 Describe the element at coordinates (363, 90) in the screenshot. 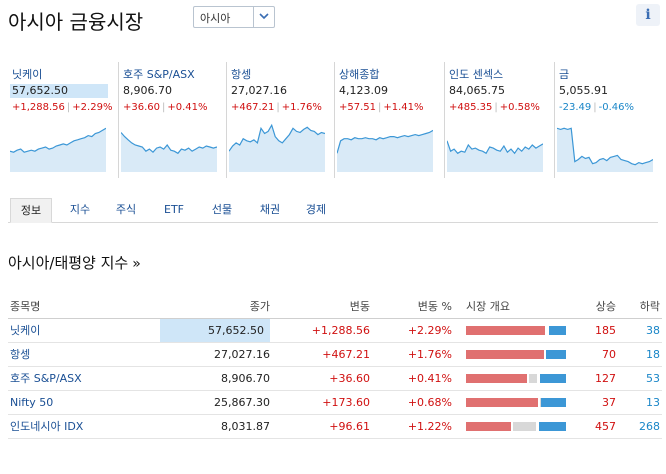

I see `tile-price: 4,123.09` at that location.